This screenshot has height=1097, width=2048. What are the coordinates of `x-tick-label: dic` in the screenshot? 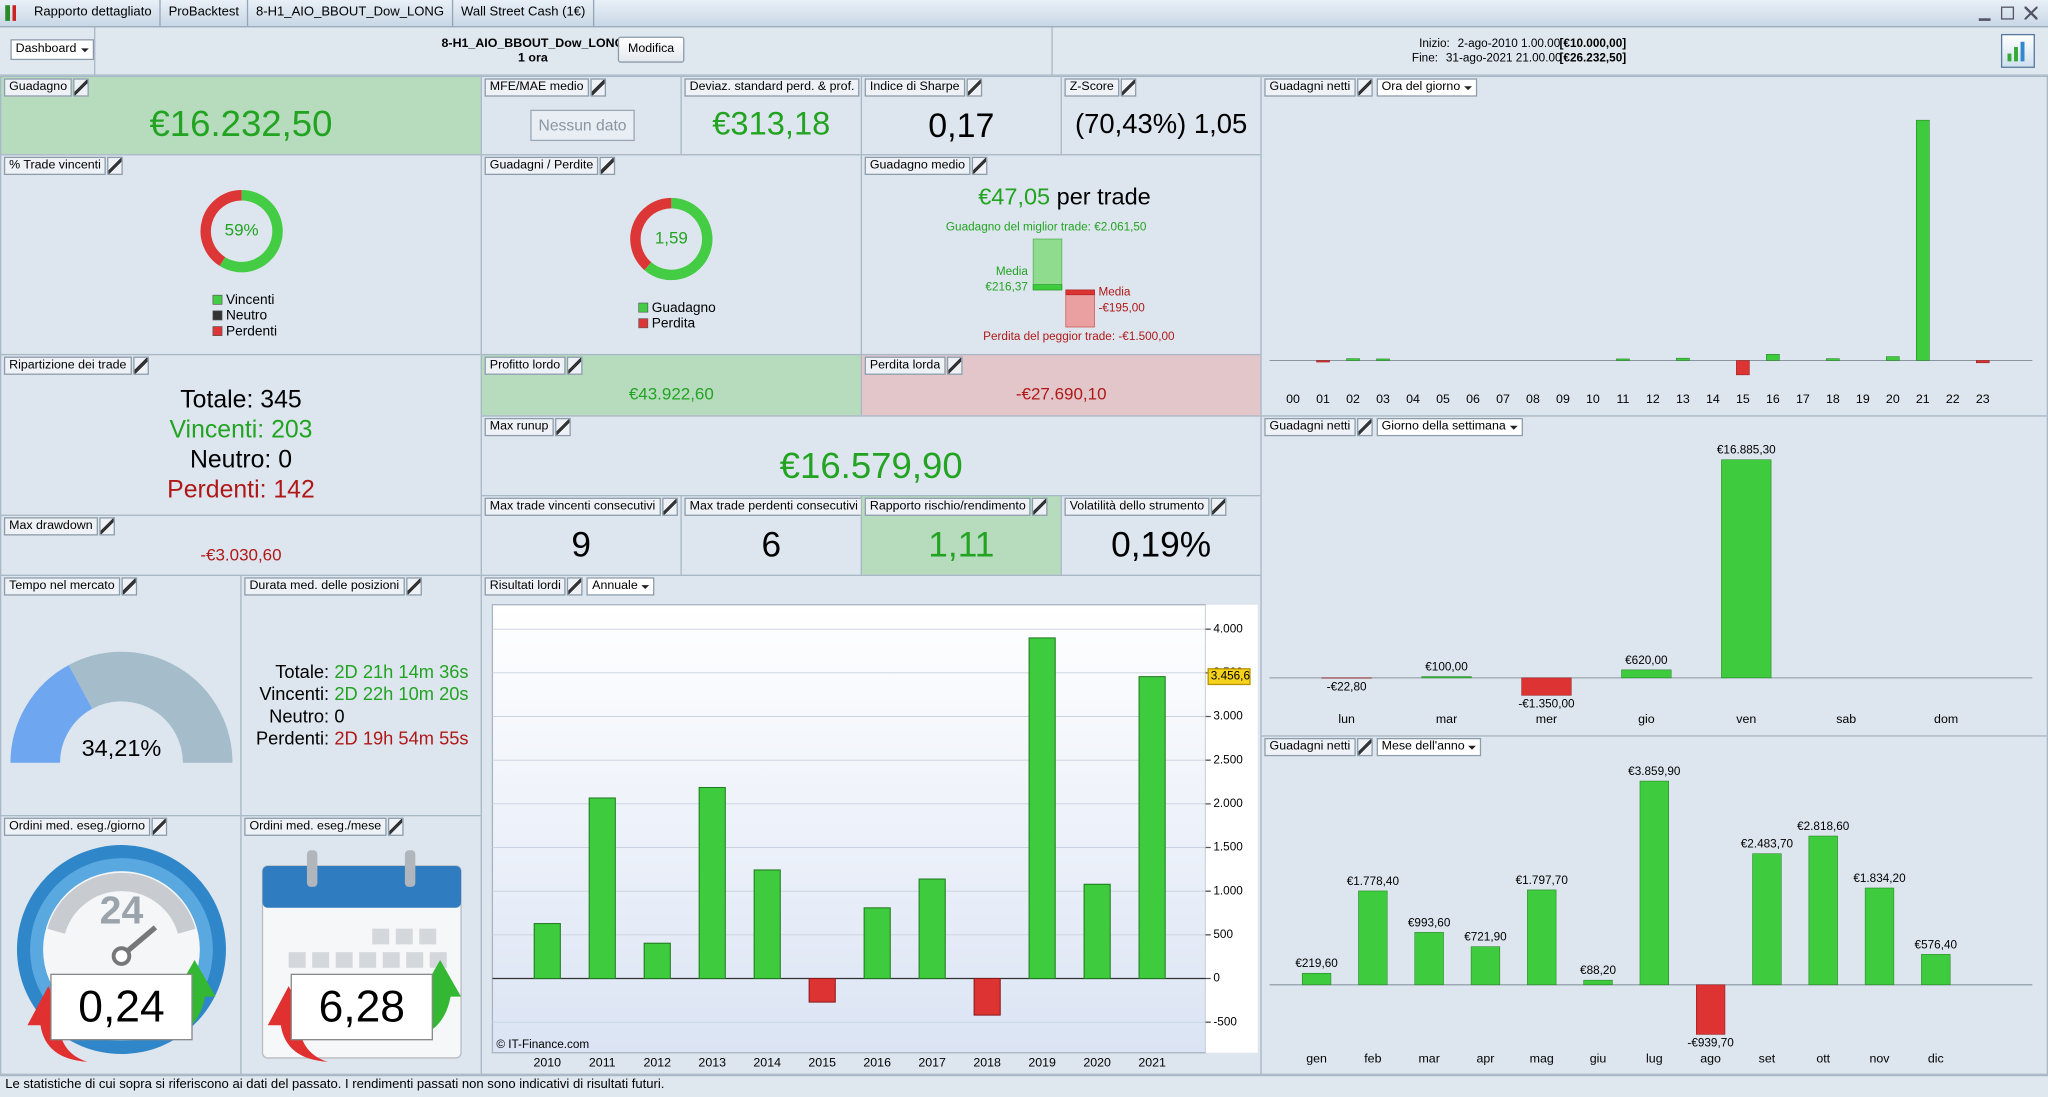 It's located at (1936, 1059).